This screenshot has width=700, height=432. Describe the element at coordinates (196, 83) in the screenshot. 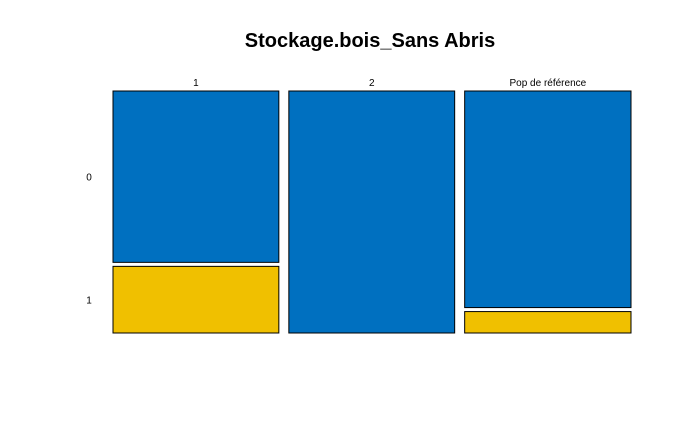

I see `column-label: 1` at that location.